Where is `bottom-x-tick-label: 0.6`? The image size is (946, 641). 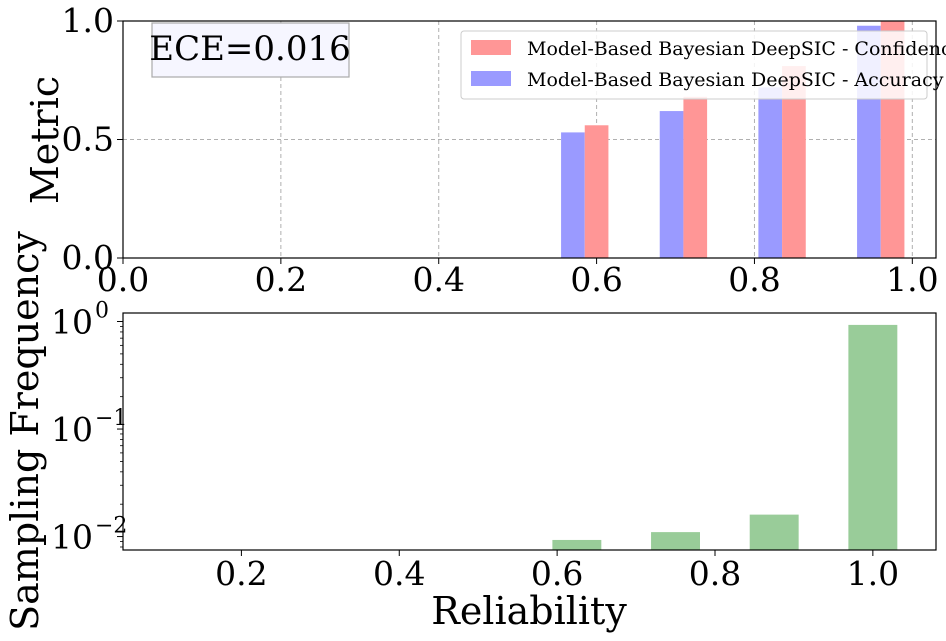 bottom-x-tick-label: 0.6 is located at coordinates (557, 573).